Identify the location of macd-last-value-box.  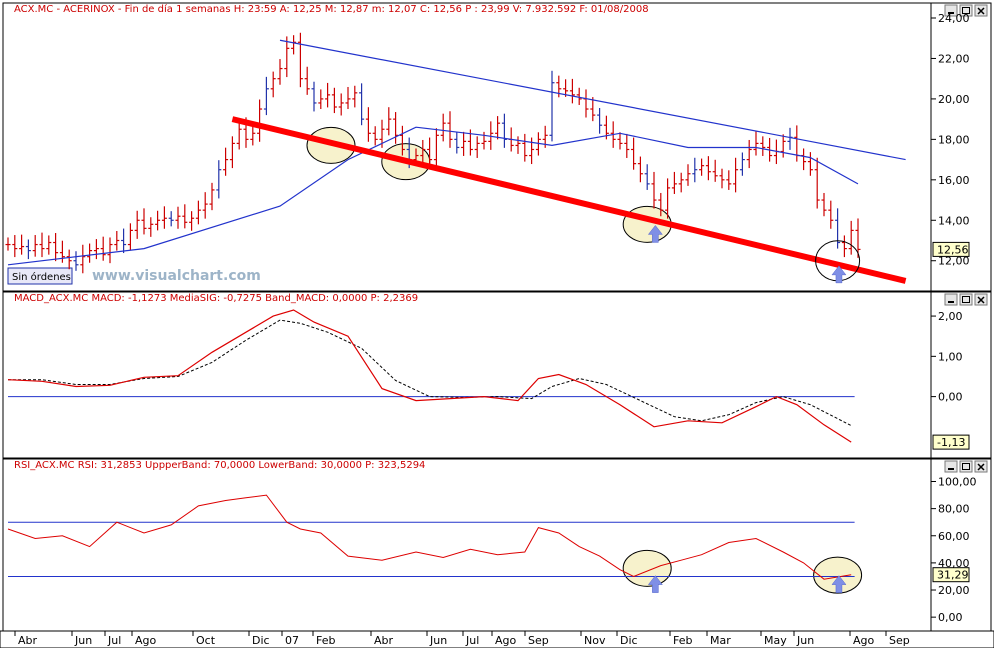
(951, 442).